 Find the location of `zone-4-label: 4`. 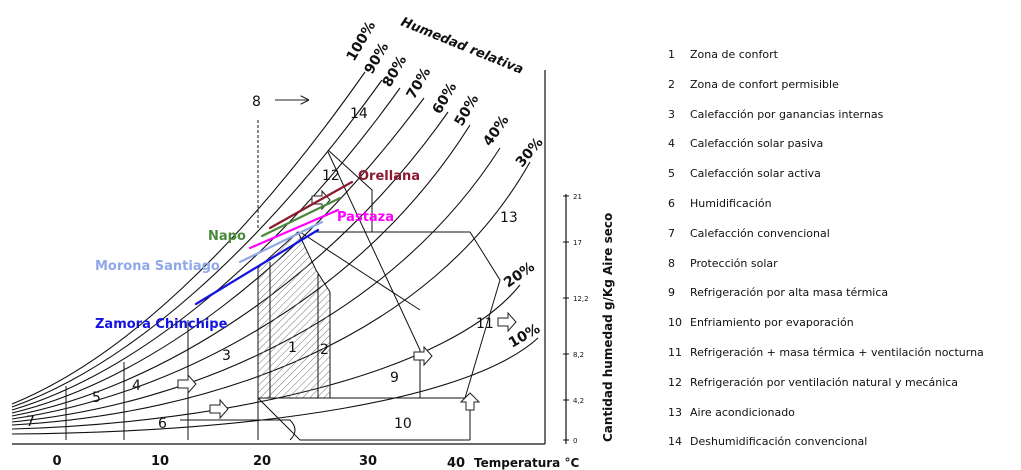

zone-4-label: 4 is located at coordinates (136, 386).